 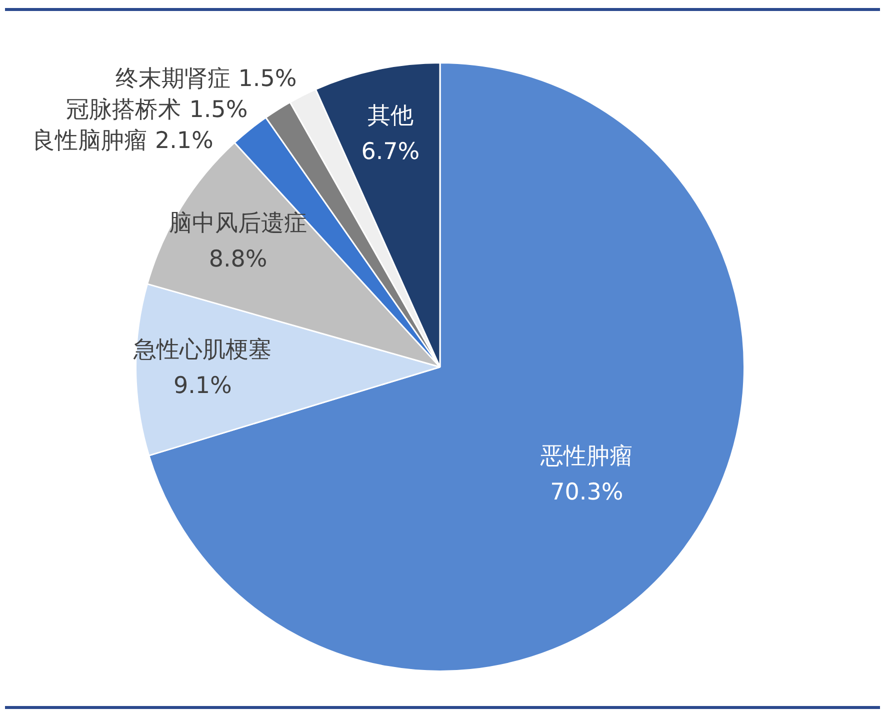 I want to click on slice-label: 恶性肿瘤, so click(x=586, y=457).